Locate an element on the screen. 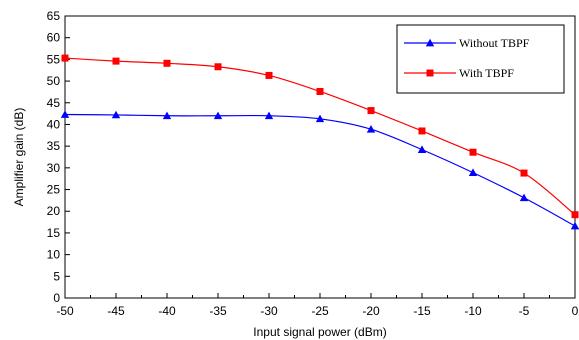 The height and width of the screenshot is (340, 579). x-axis-title: Input signal power (dBm) is located at coordinates (319, 332).